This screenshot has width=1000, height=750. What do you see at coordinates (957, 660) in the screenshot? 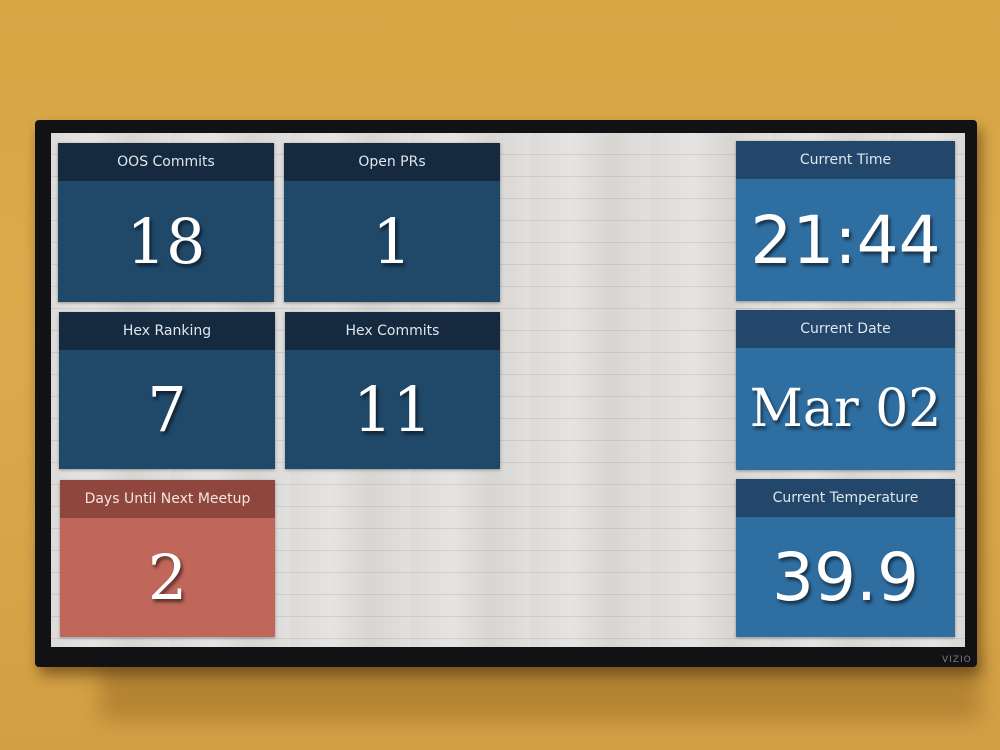
I see `tv-brand-logo: VIZIO` at bounding box center [957, 660].